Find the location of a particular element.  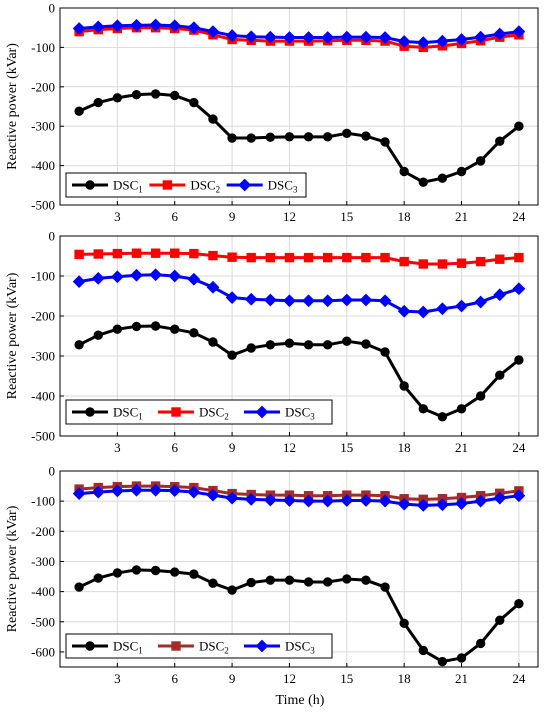

x-tick-label: 21 is located at coordinates (461, 216).